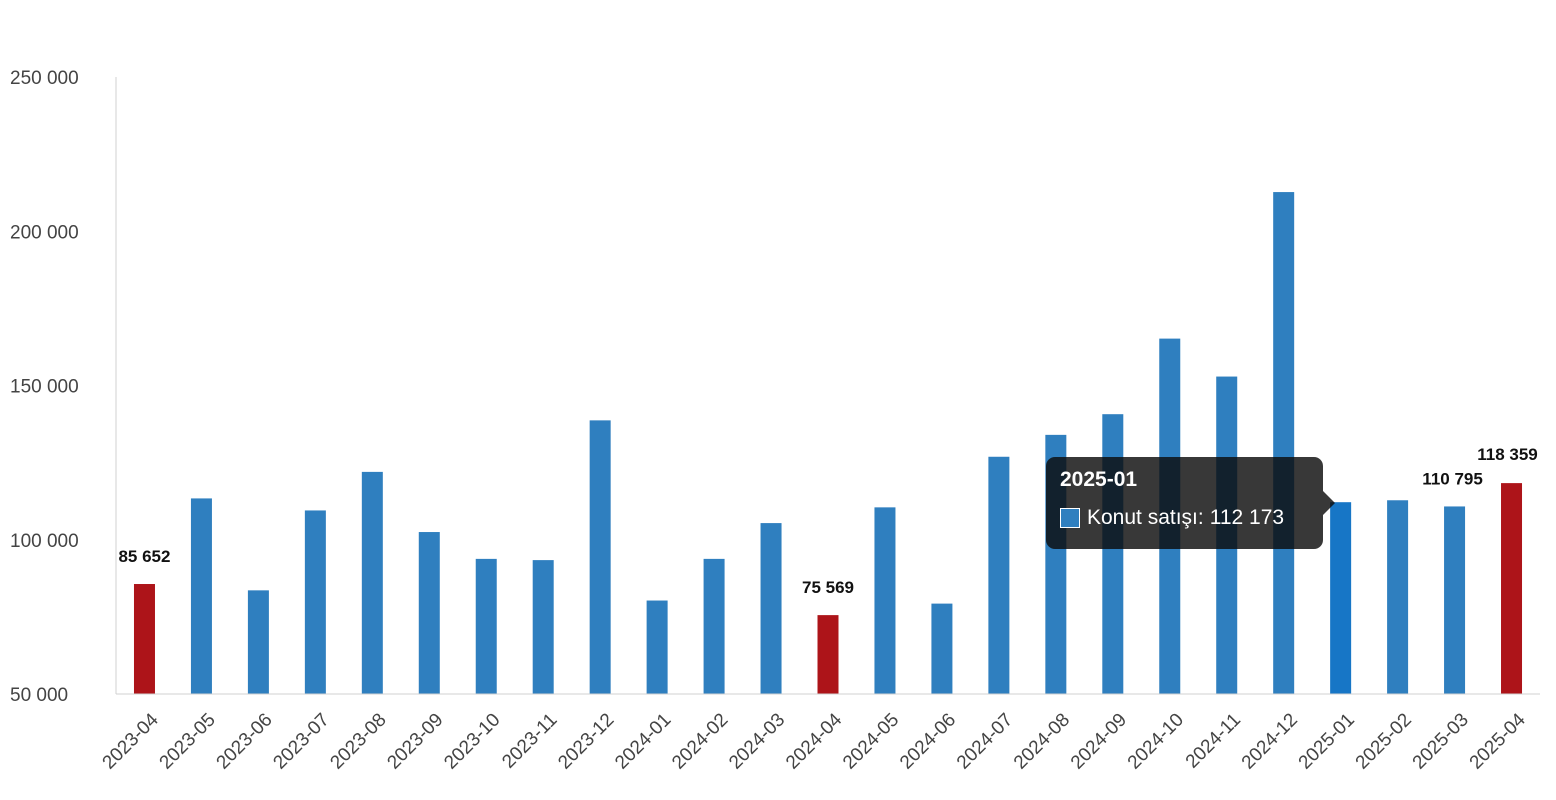 This screenshot has width=1556, height=800. Describe the element at coordinates (301, 741) in the screenshot. I see `x-tick-label: 2023-07` at that location.